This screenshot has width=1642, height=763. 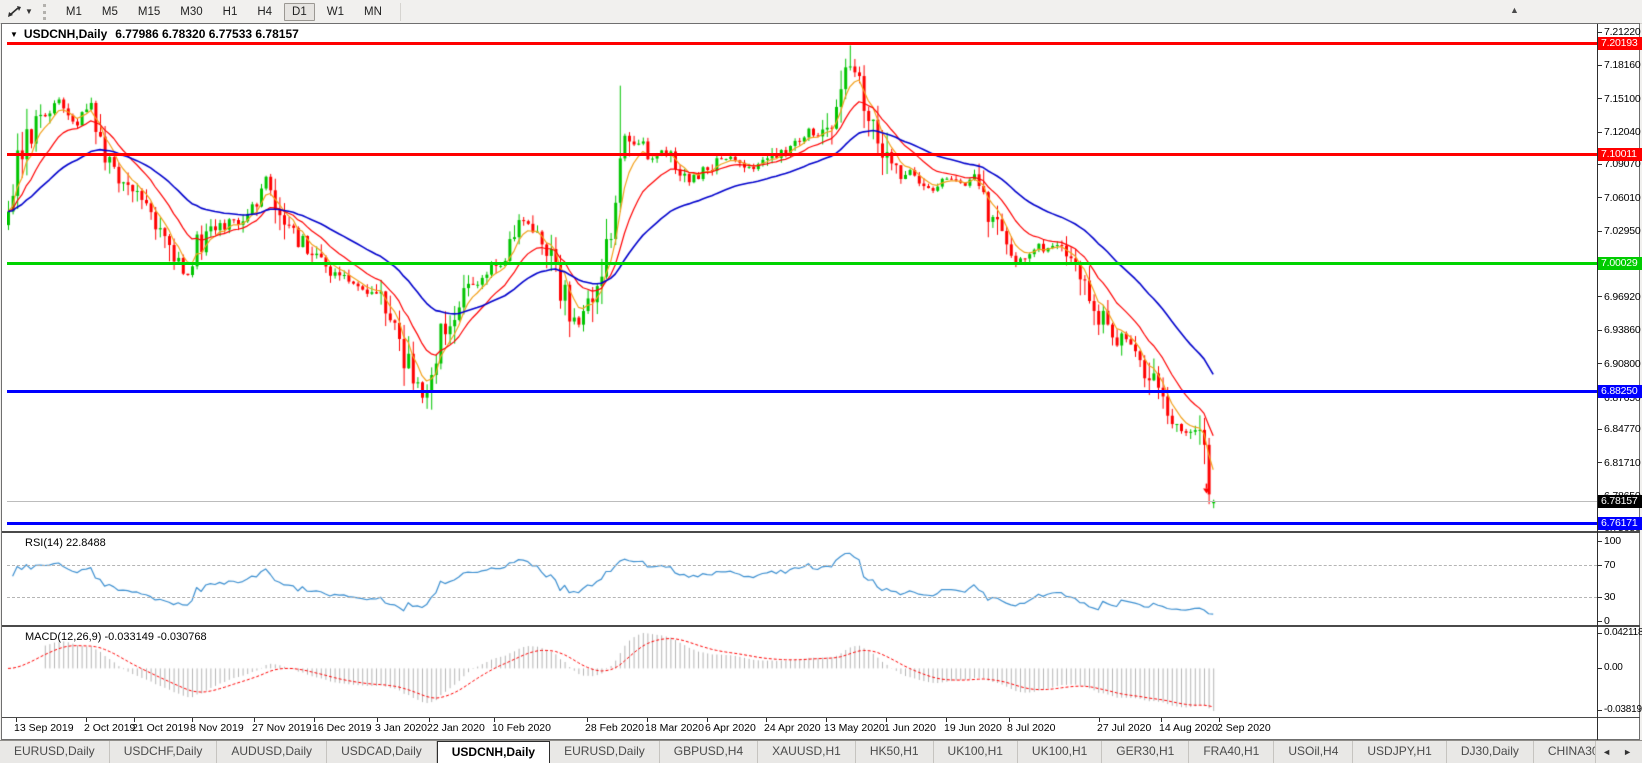 I want to click on timeframe-button-w1: W1, so click(x=335, y=11).